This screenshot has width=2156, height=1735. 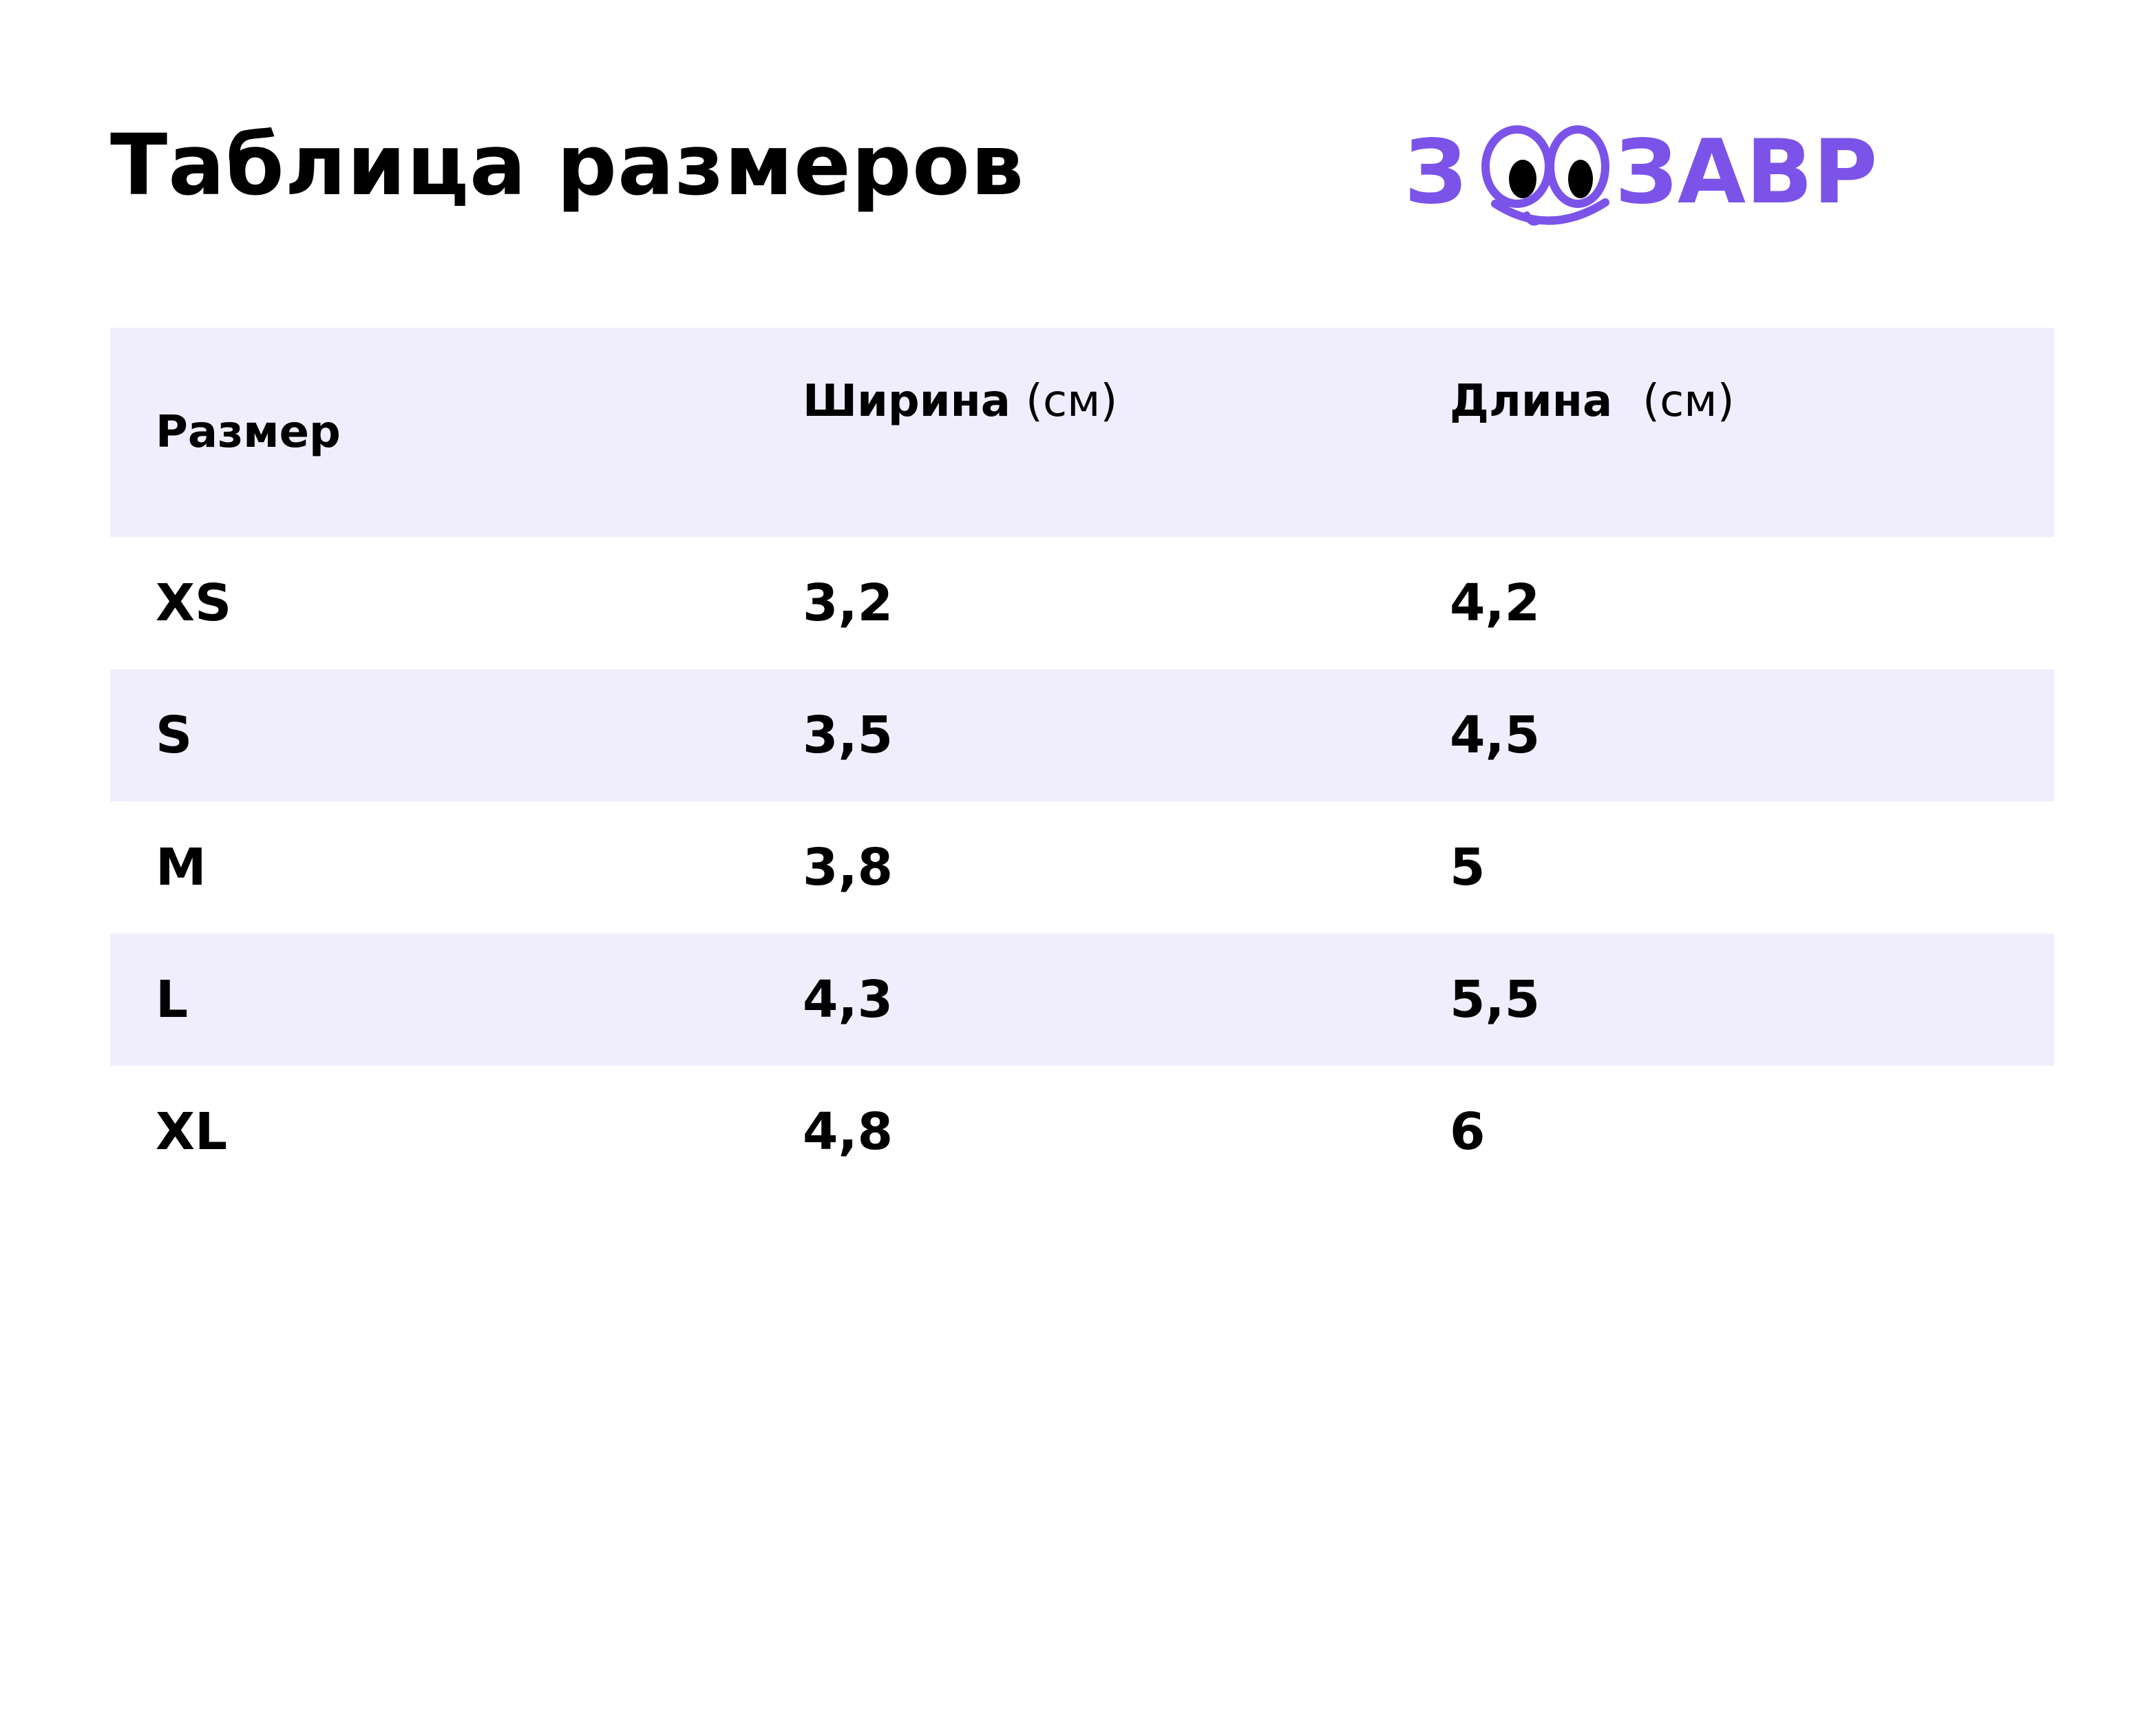 I want to click on logo-letters-right: ЗАВР, so click(x=1746, y=172).